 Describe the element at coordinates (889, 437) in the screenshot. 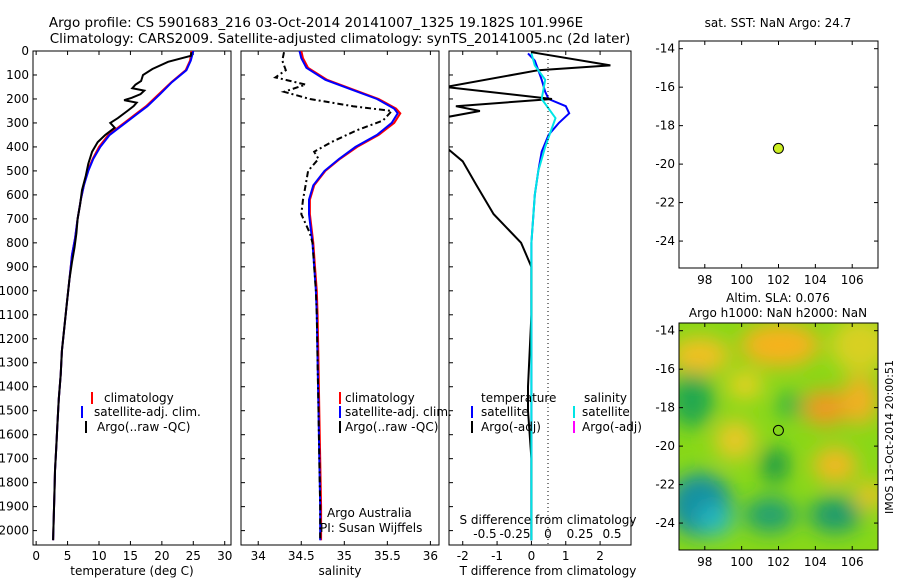

I see `sla-side-label: IMOS 13-Oct-2014 20:00:51` at that location.